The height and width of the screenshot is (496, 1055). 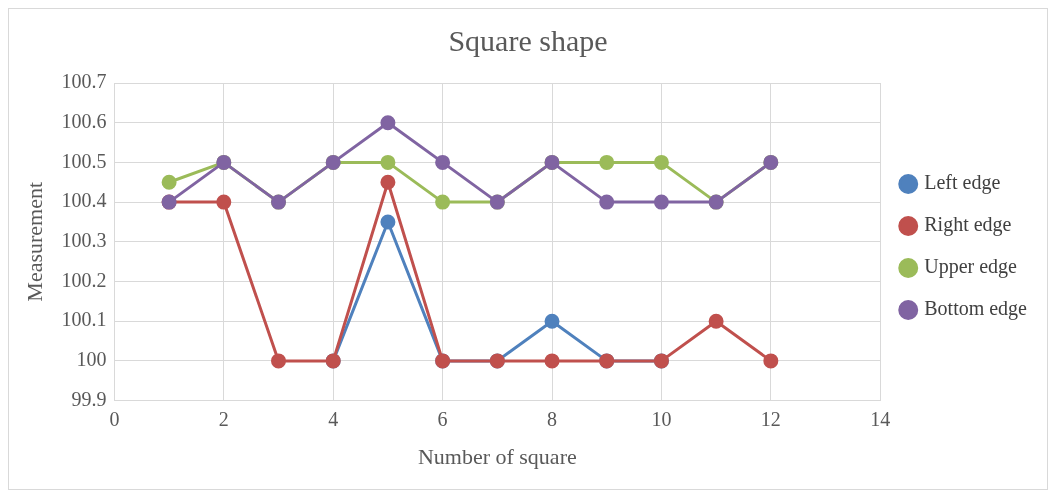 I want to click on x-tick-label: 2, so click(x=223, y=418).